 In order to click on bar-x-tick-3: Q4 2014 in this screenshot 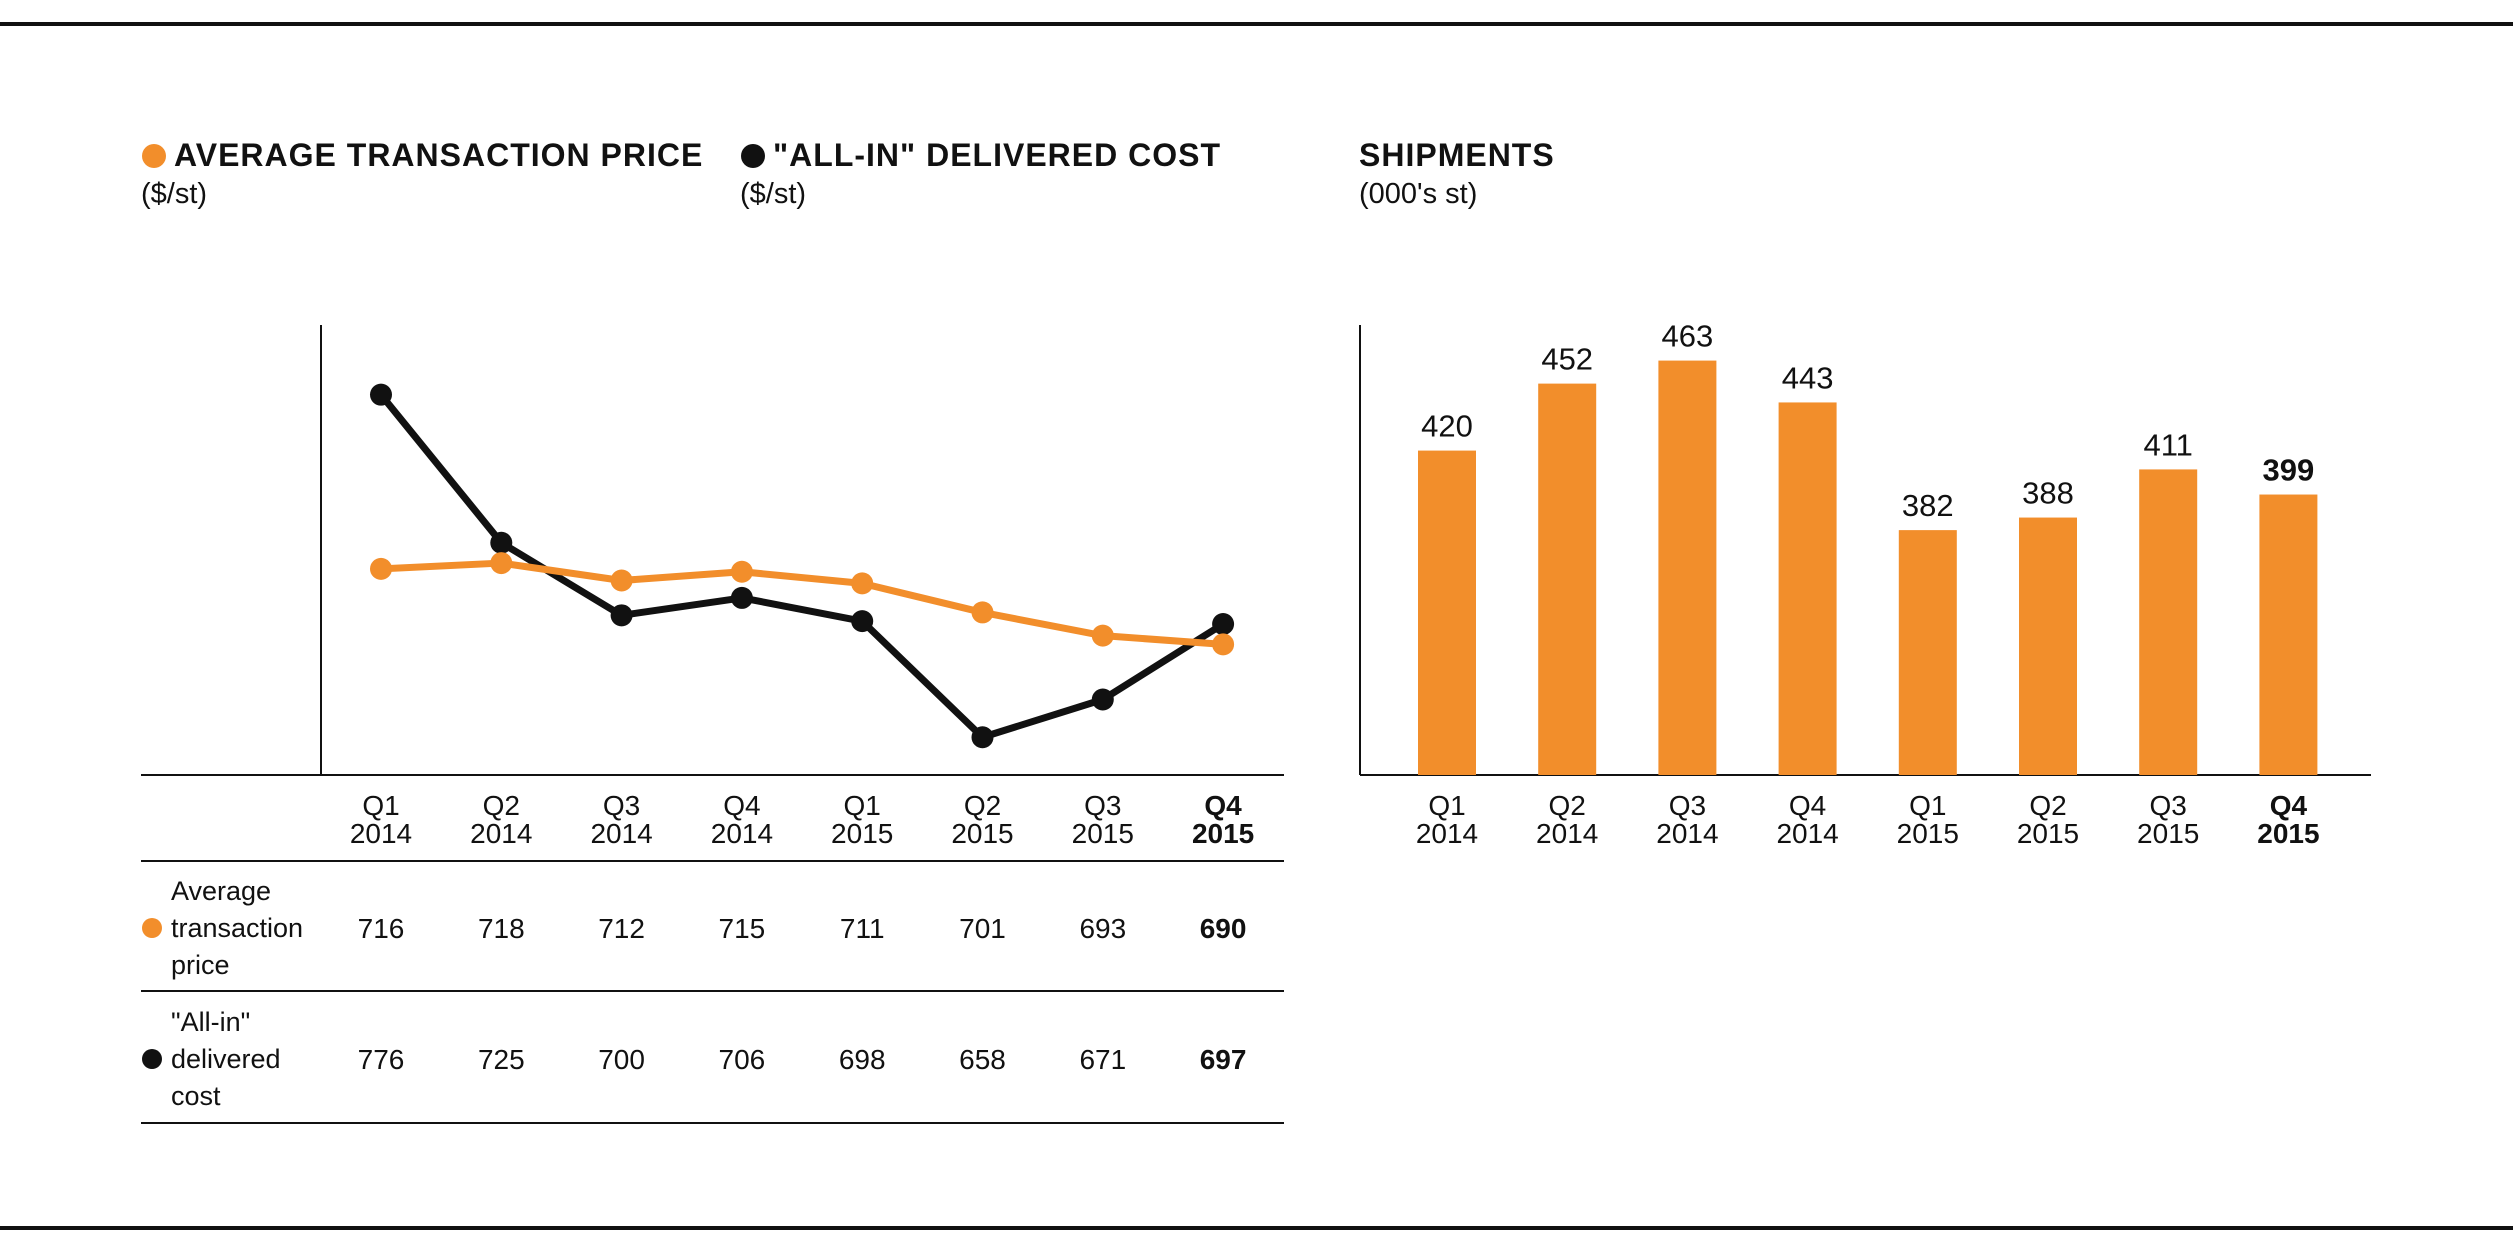, I will do `click(1807, 819)`.